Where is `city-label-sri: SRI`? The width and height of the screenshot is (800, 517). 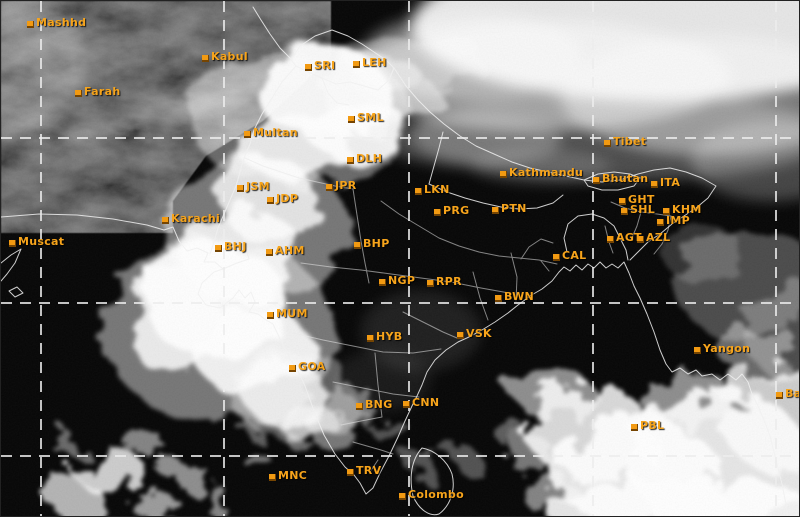
city-label-sri: SRI is located at coordinates (320, 66).